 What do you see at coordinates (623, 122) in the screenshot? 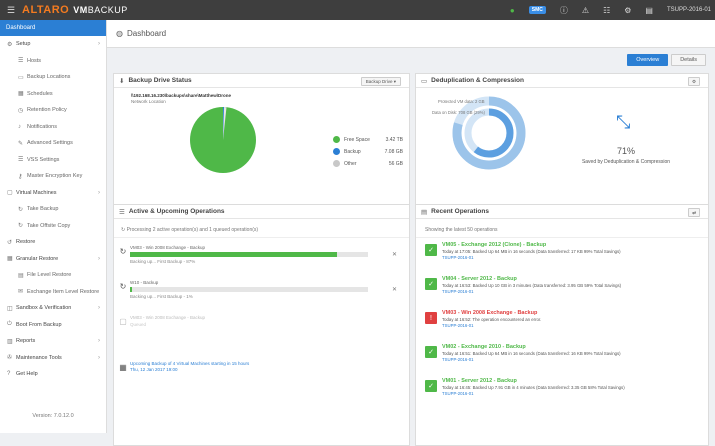
I see `compress-icon: ⤡` at bounding box center [623, 122].